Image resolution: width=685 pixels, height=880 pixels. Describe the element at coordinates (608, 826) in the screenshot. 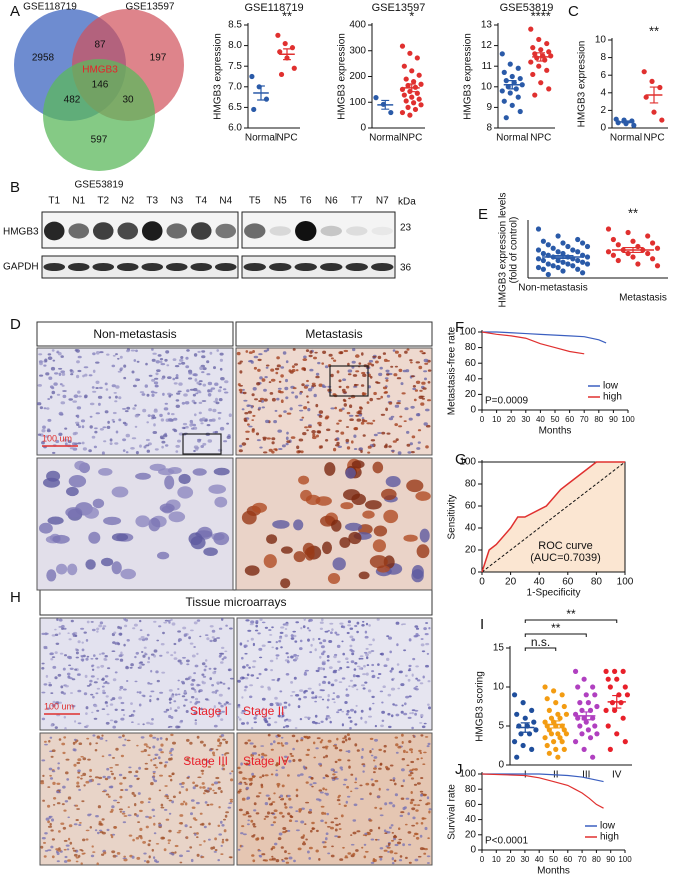

I see `legend-label: low` at that location.